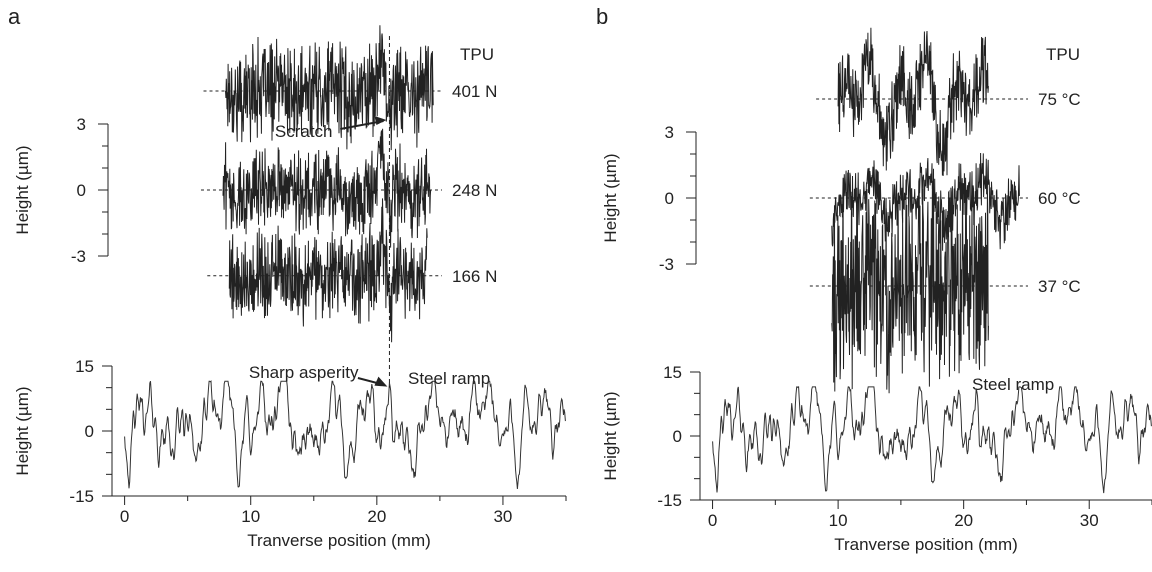  Describe the element at coordinates (474, 190) in the screenshot. I see `tpu-trace-label: 248 N` at that location.